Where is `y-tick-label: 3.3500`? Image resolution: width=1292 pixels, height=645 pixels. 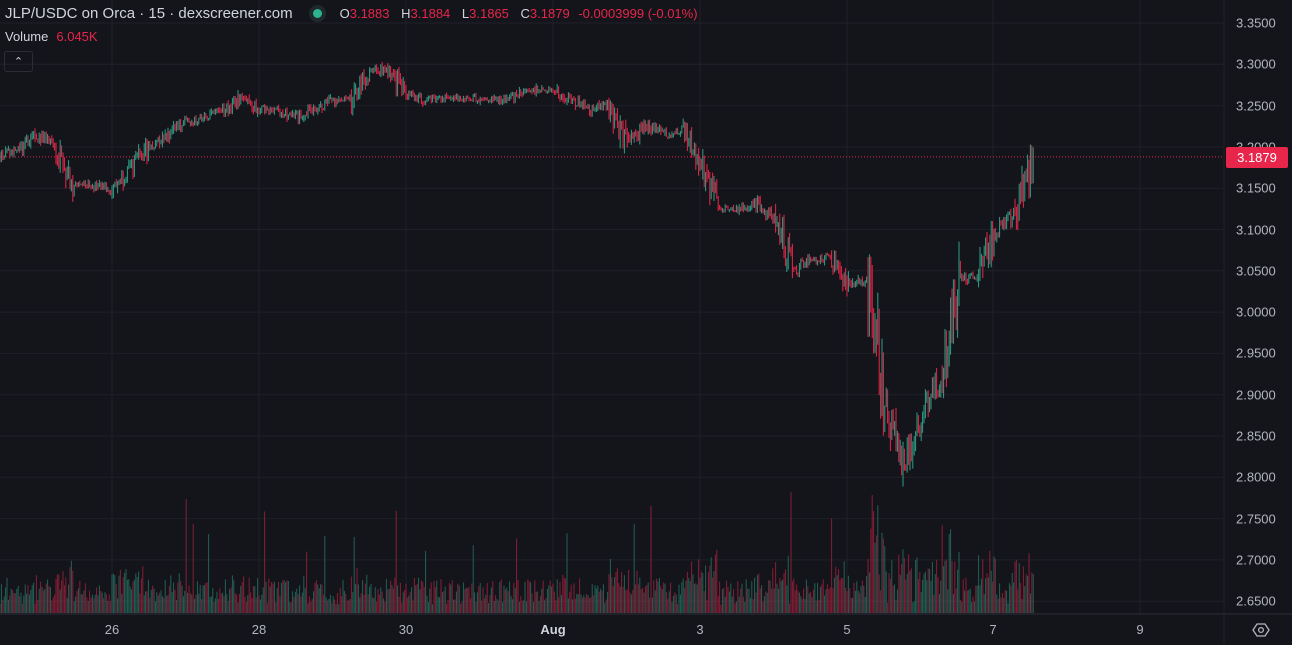
y-tick-label: 3.3500 is located at coordinates (1256, 23).